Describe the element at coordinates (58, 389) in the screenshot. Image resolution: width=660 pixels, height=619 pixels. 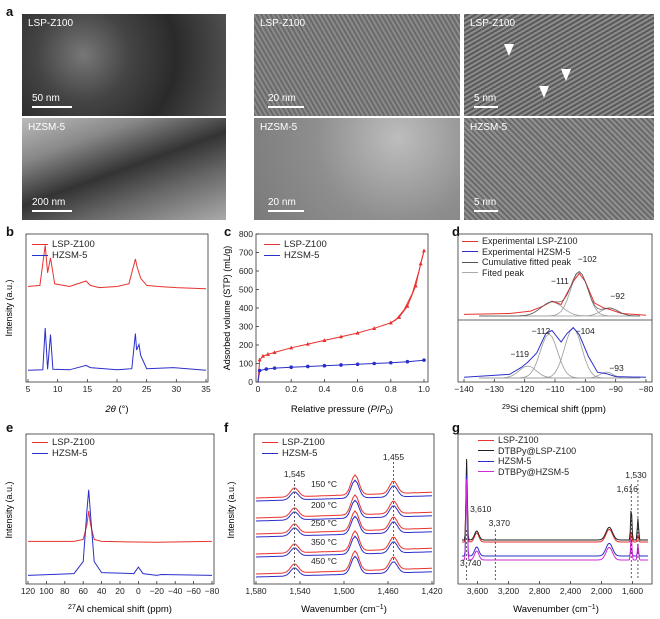
I see `x-tick-label: 10` at that location.